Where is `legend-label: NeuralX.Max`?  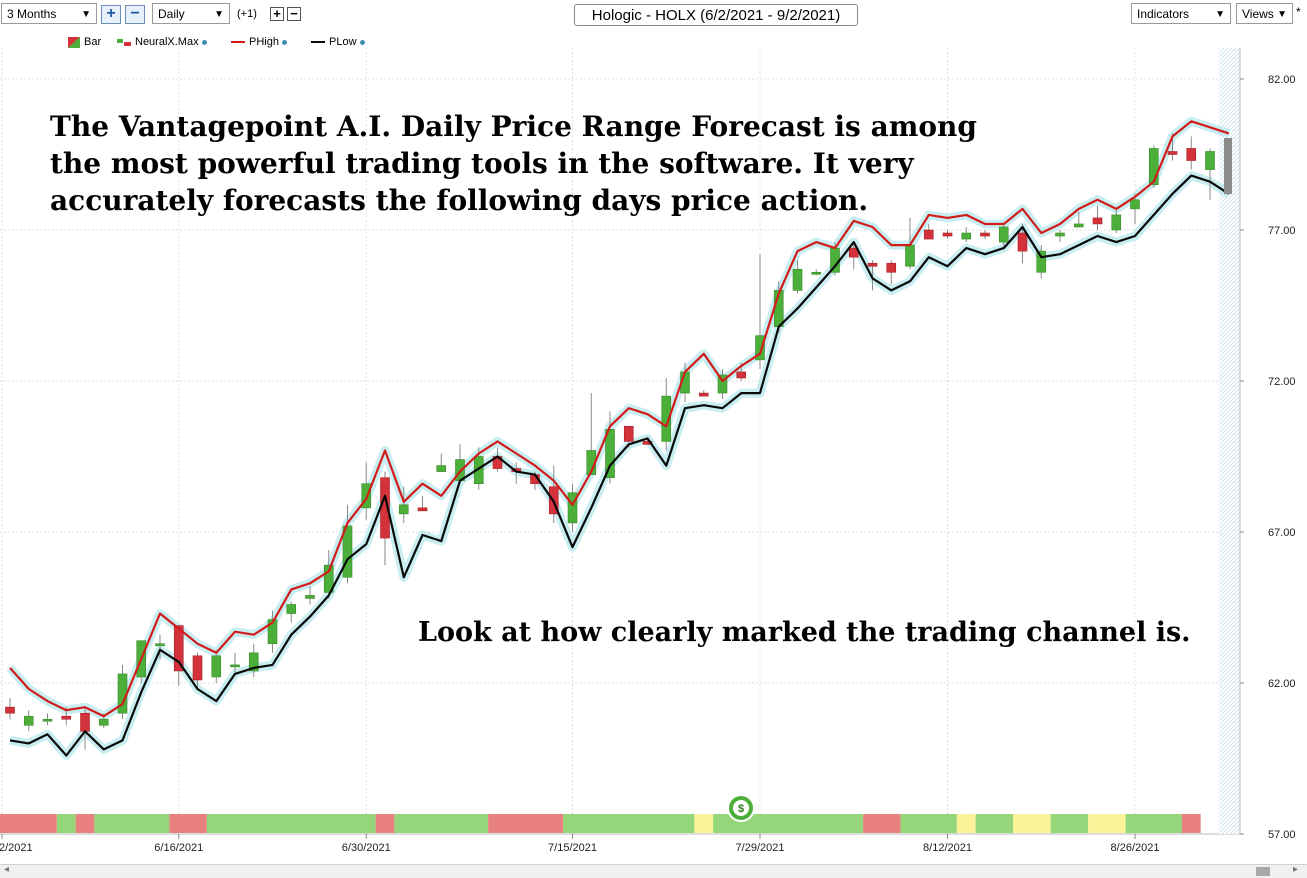
legend-label: NeuralX.Max is located at coordinates (167, 42).